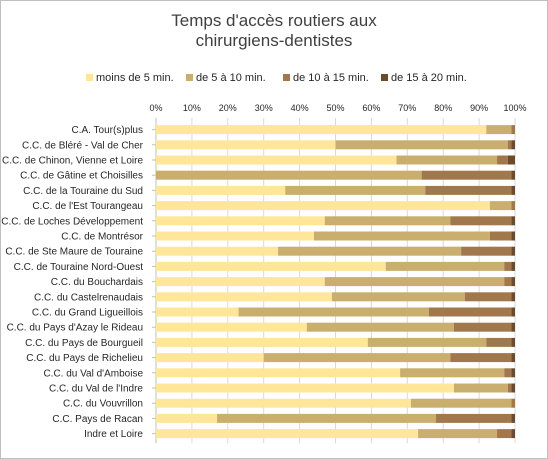  I want to click on category-label: C.C. de Loches Développement, so click(72, 221).